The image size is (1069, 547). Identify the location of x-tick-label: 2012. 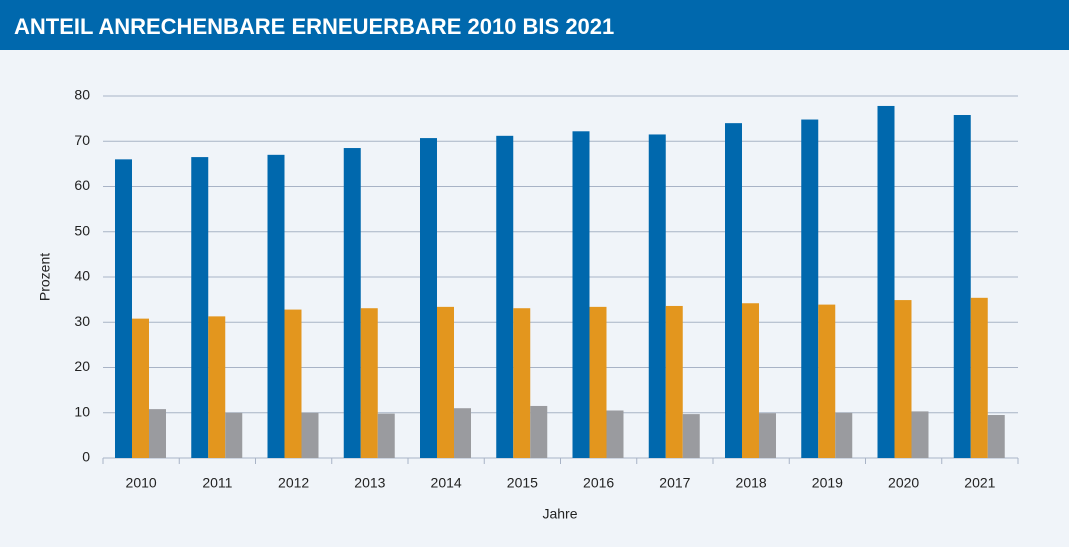
(293, 483).